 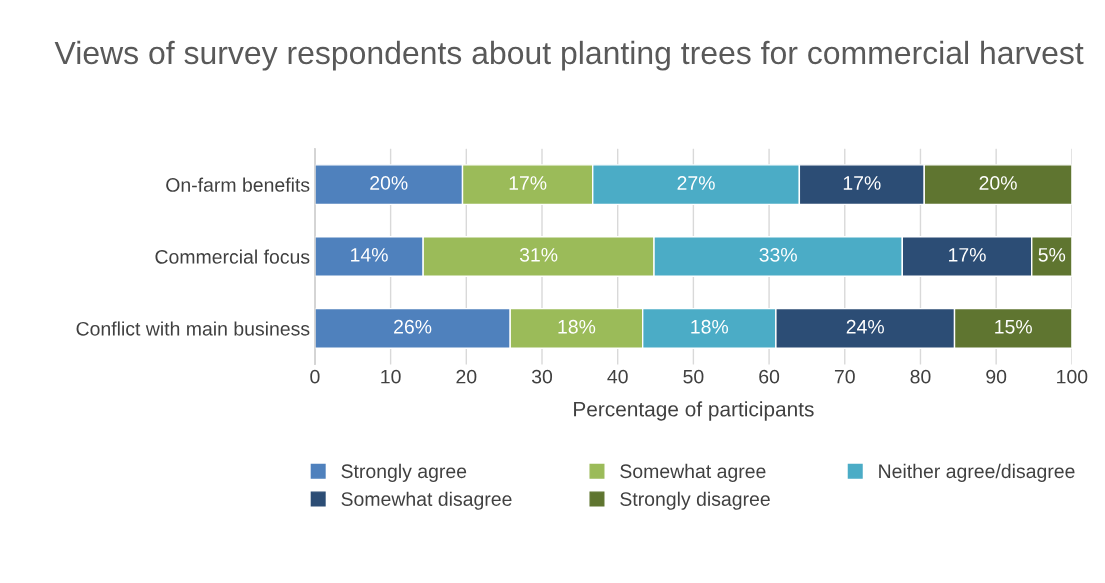 I want to click on y-tick-label: Commercial focus, so click(x=232, y=256).